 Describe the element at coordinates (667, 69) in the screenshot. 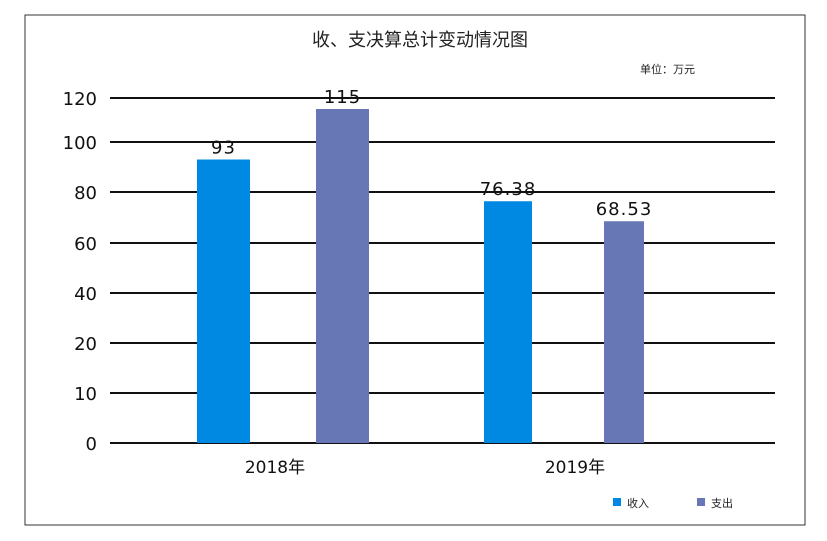

I see `unit-note: 单位：万元` at that location.